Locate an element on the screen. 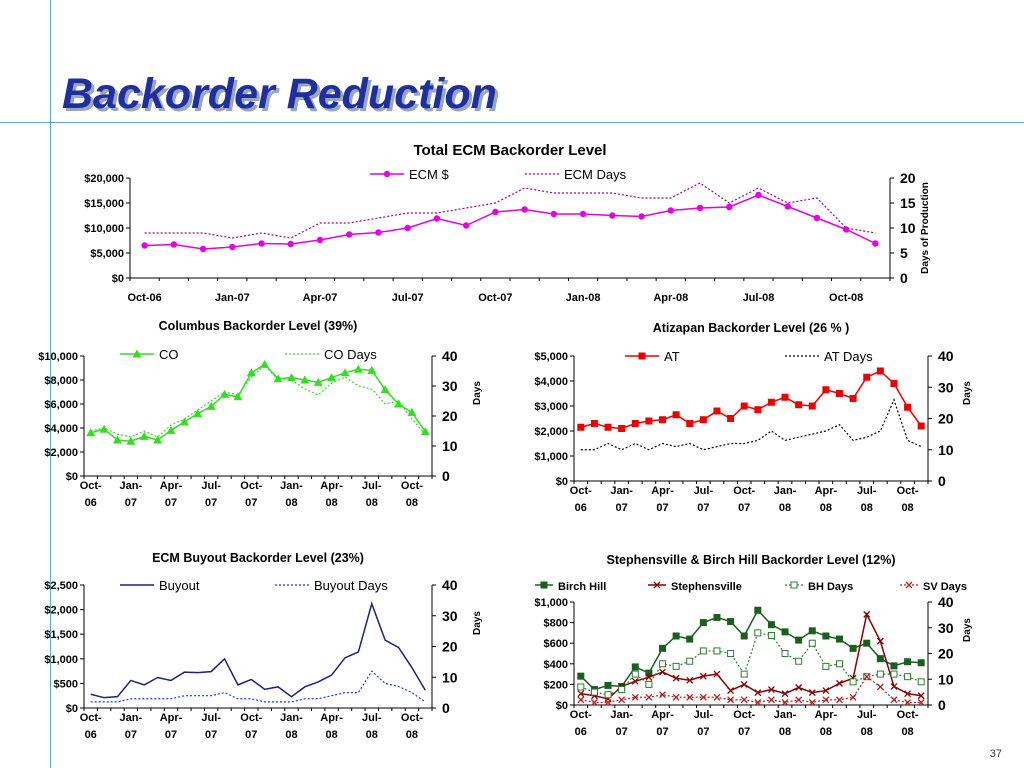 The width and height of the screenshot is (1024, 768). legend-label: Birch Hill is located at coordinates (582, 587).